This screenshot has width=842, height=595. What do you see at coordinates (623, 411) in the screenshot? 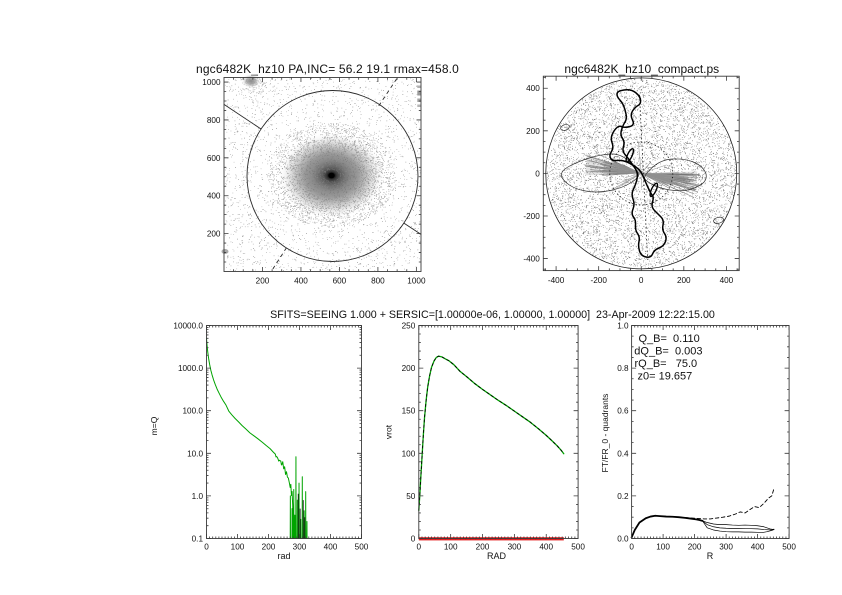
I see `svg-text: 0.6` at bounding box center [623, 411].